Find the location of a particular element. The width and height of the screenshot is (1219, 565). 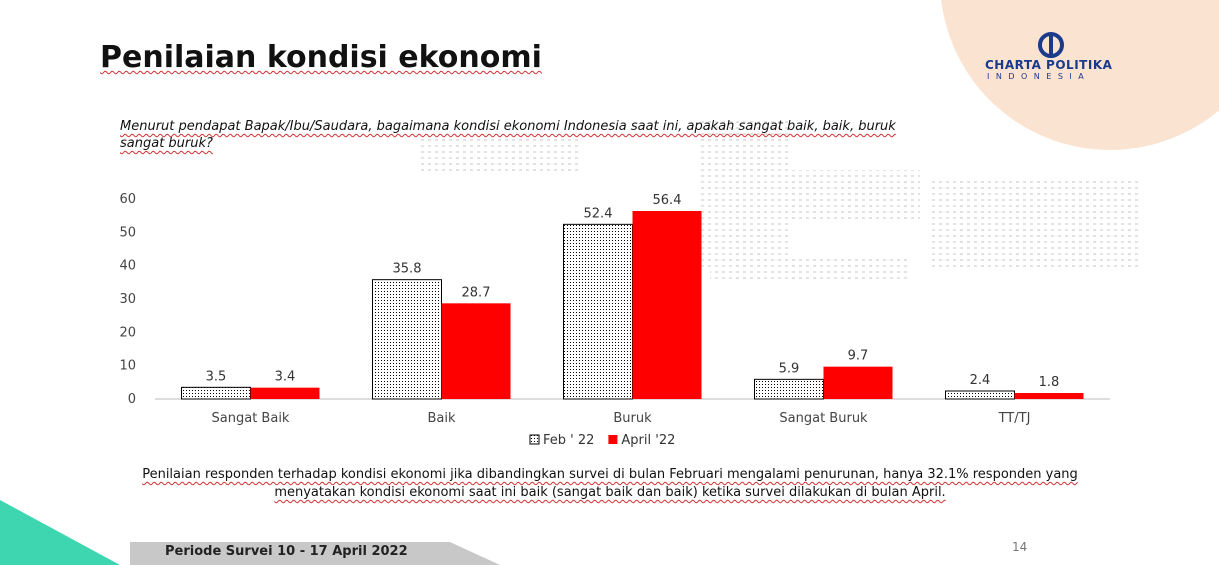

data-label: 2.4 is located at coordinates (980, 380).